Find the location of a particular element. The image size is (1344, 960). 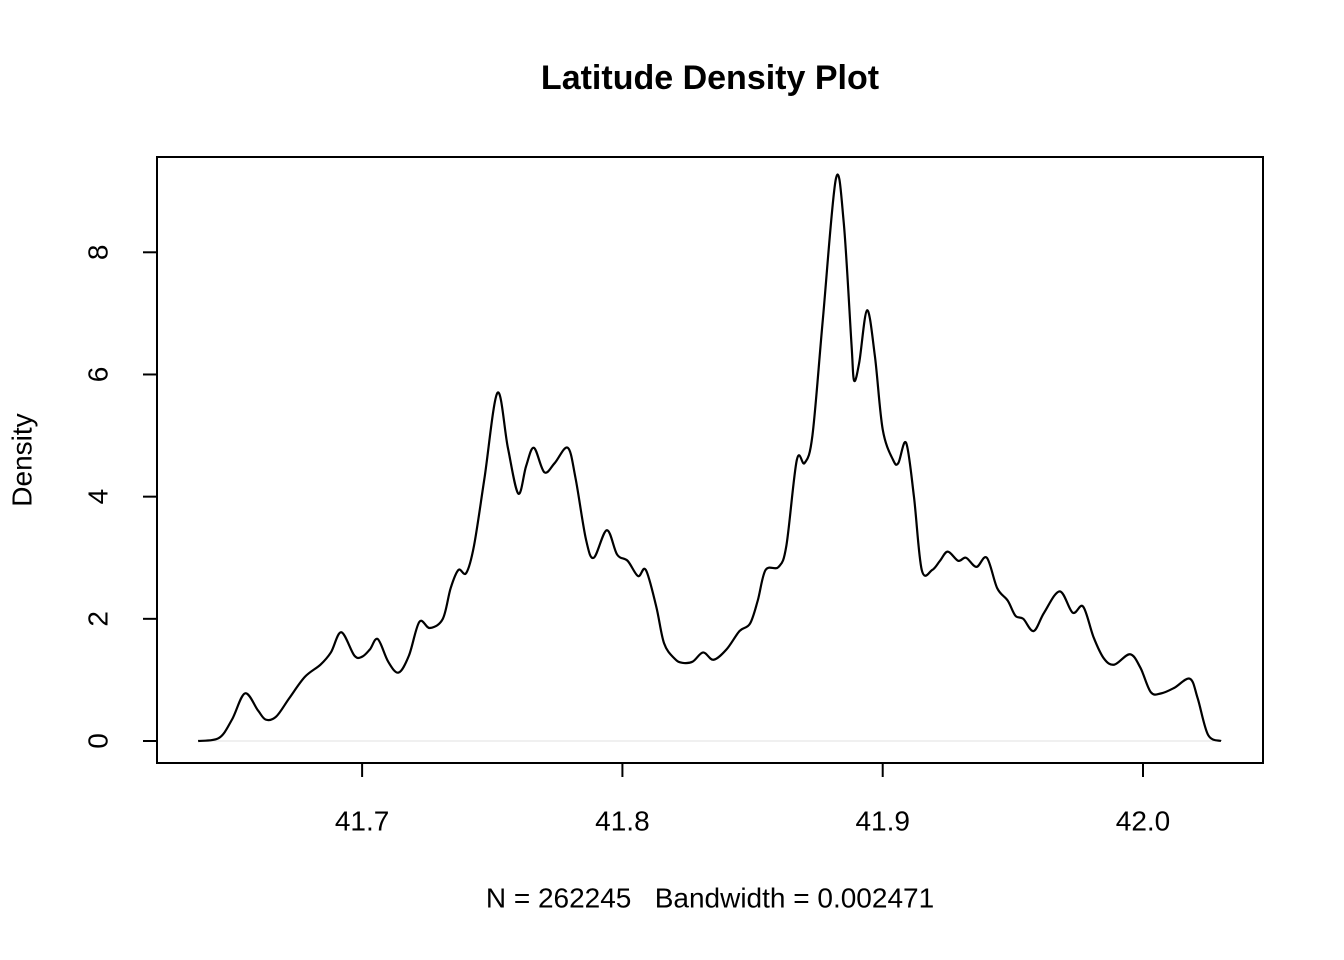

y-tick-label: 8 is located at coordinates (97, 253).